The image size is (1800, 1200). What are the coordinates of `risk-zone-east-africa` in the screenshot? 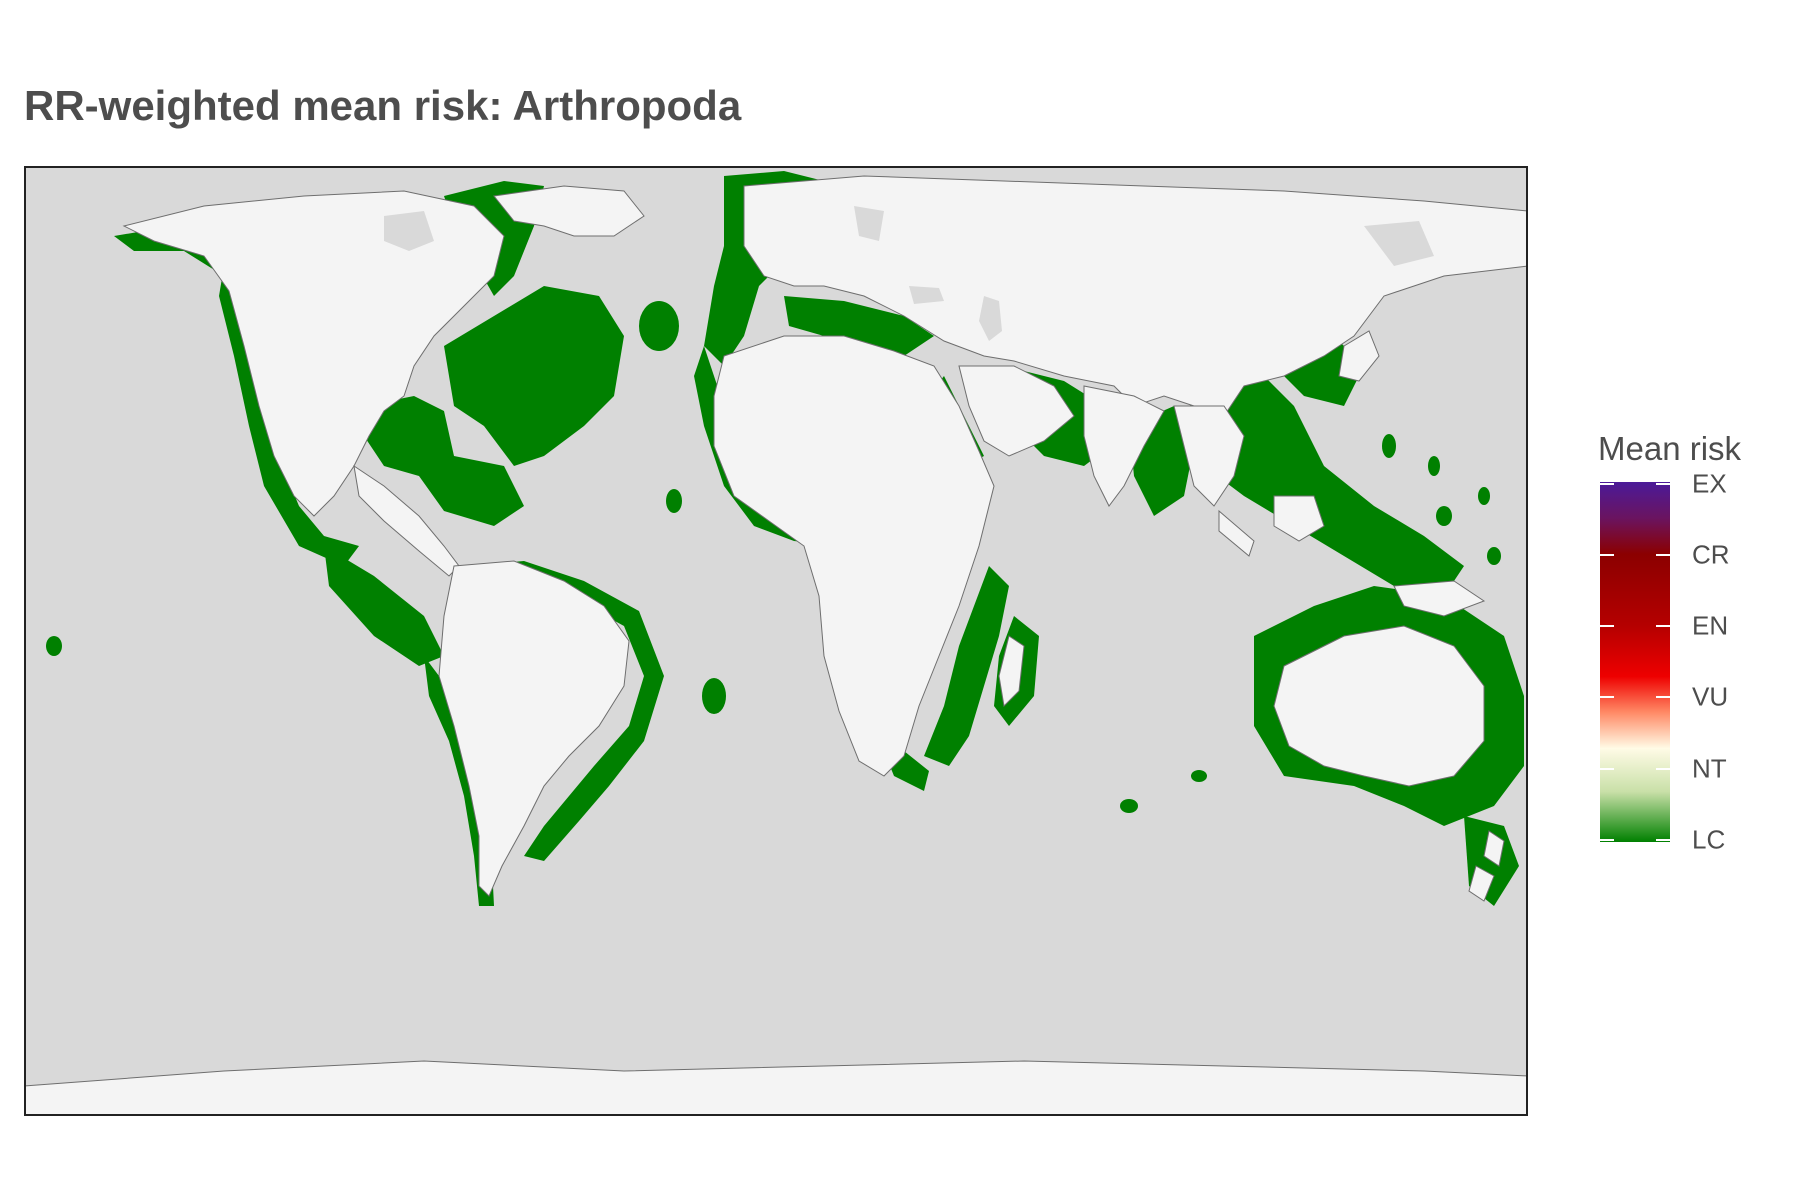 It's located at (966, 666).